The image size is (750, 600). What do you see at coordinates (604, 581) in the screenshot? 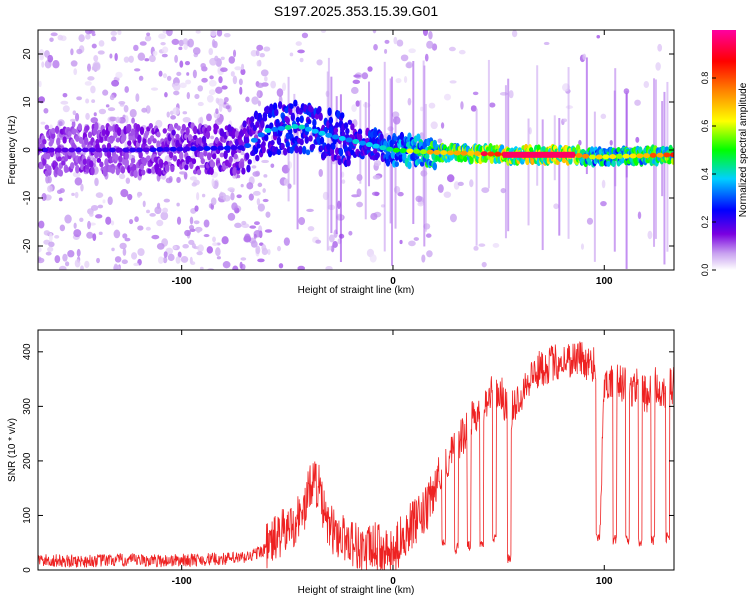
I see `snr-xtick-label: 100` at bounding box center [604, 581].